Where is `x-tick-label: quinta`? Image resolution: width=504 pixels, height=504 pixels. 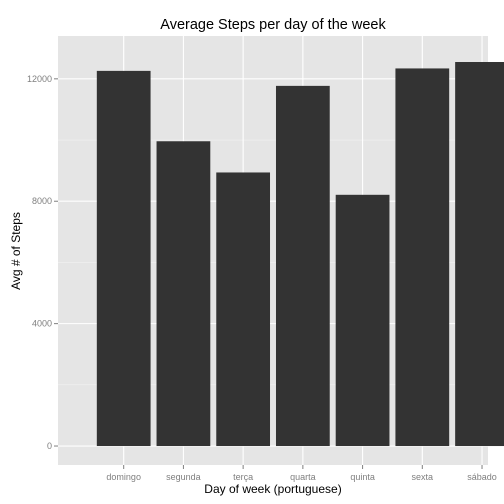
x-tick-label: quinta is located at coordinates (362, 477).